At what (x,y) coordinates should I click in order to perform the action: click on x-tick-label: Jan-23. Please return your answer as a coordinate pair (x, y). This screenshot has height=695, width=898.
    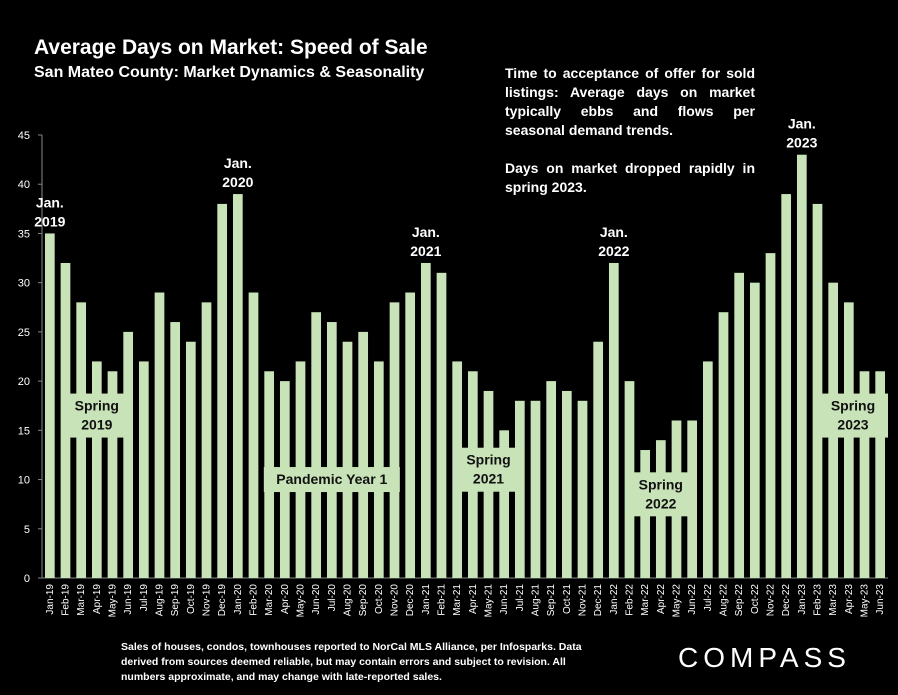
    Looking at the image, I should click on (802, 599).